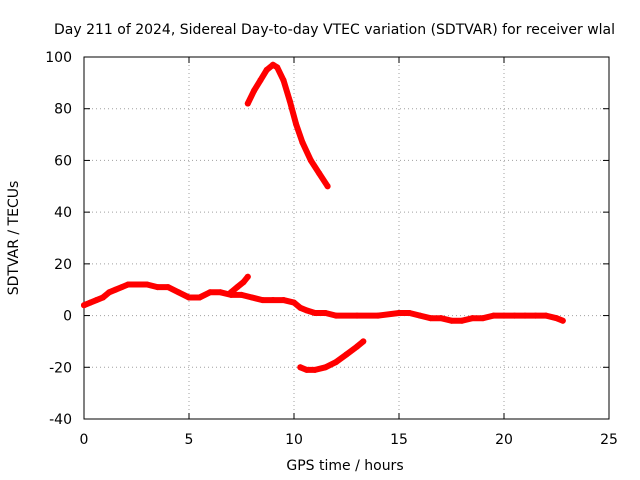 Image resolution: width=640 pixels, height=480 pixels. I want to click on series-line-segment-spike, so click(239, 284).